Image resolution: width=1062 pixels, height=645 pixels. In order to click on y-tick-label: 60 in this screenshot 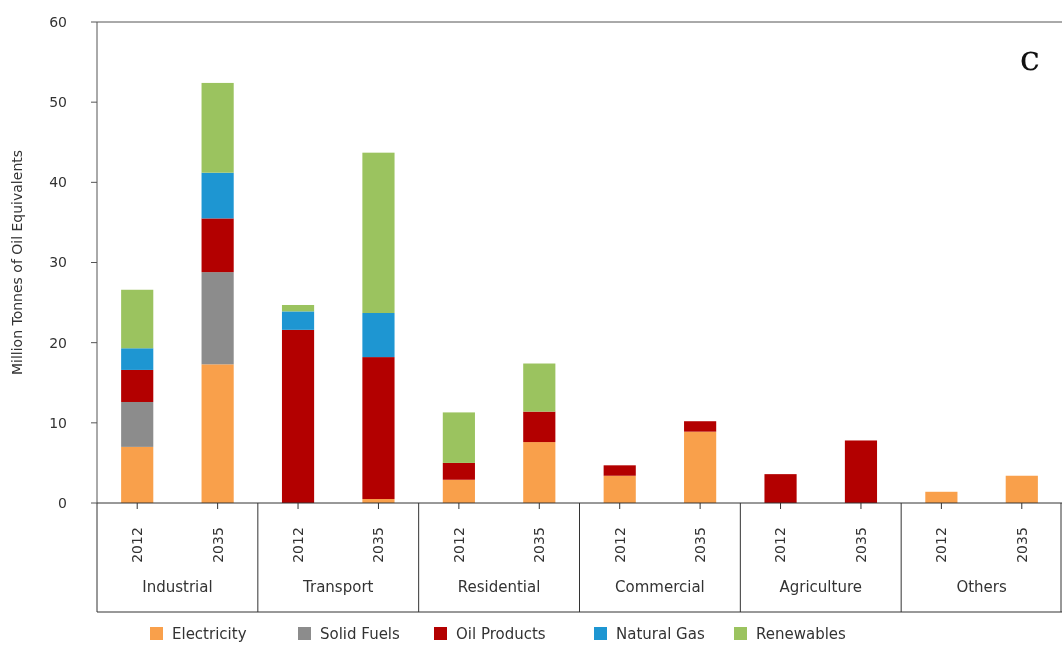, I will do `click(58, 21)`.